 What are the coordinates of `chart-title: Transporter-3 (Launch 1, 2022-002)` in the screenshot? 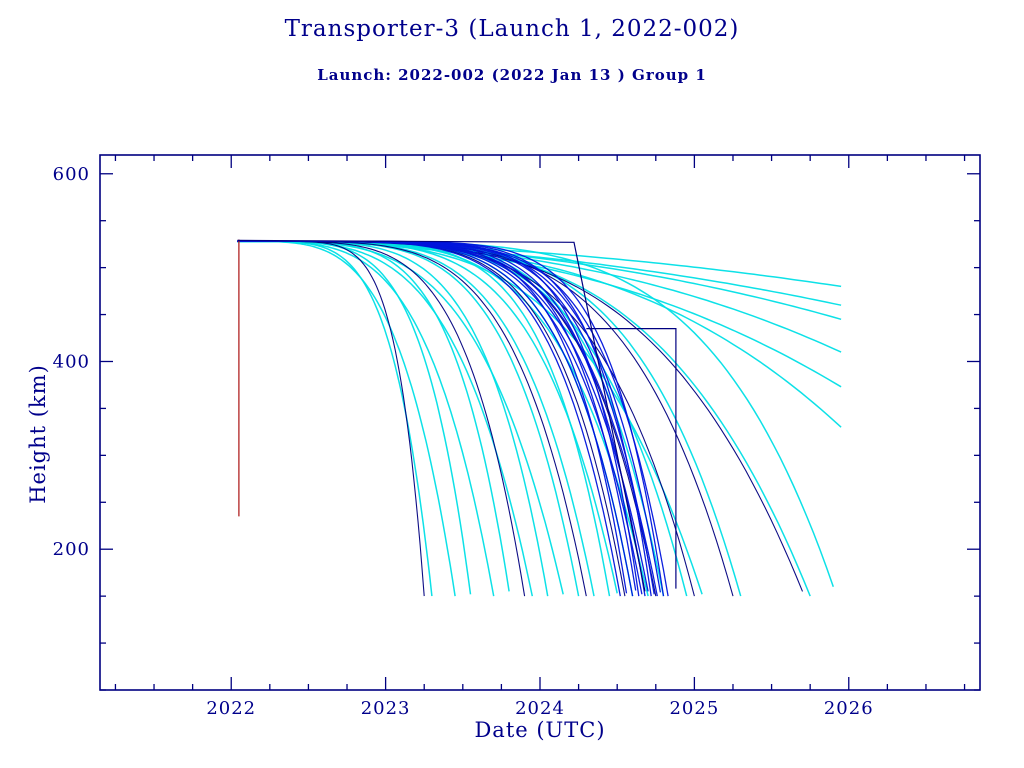 It's located at (512, 29).